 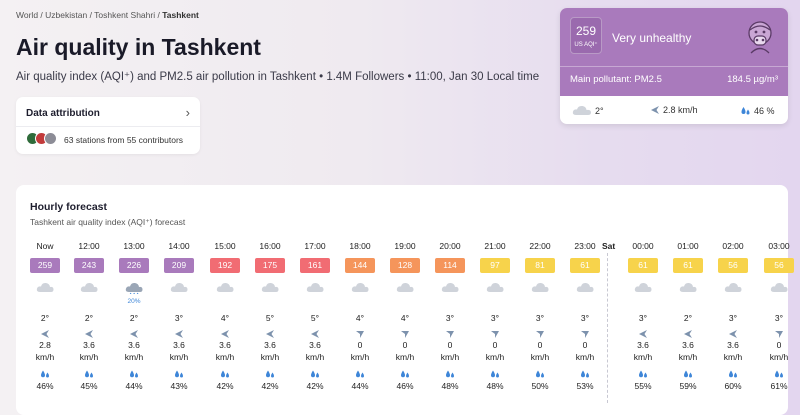 I want to click on hour-time: 03:00, so click(x=779, y=246).